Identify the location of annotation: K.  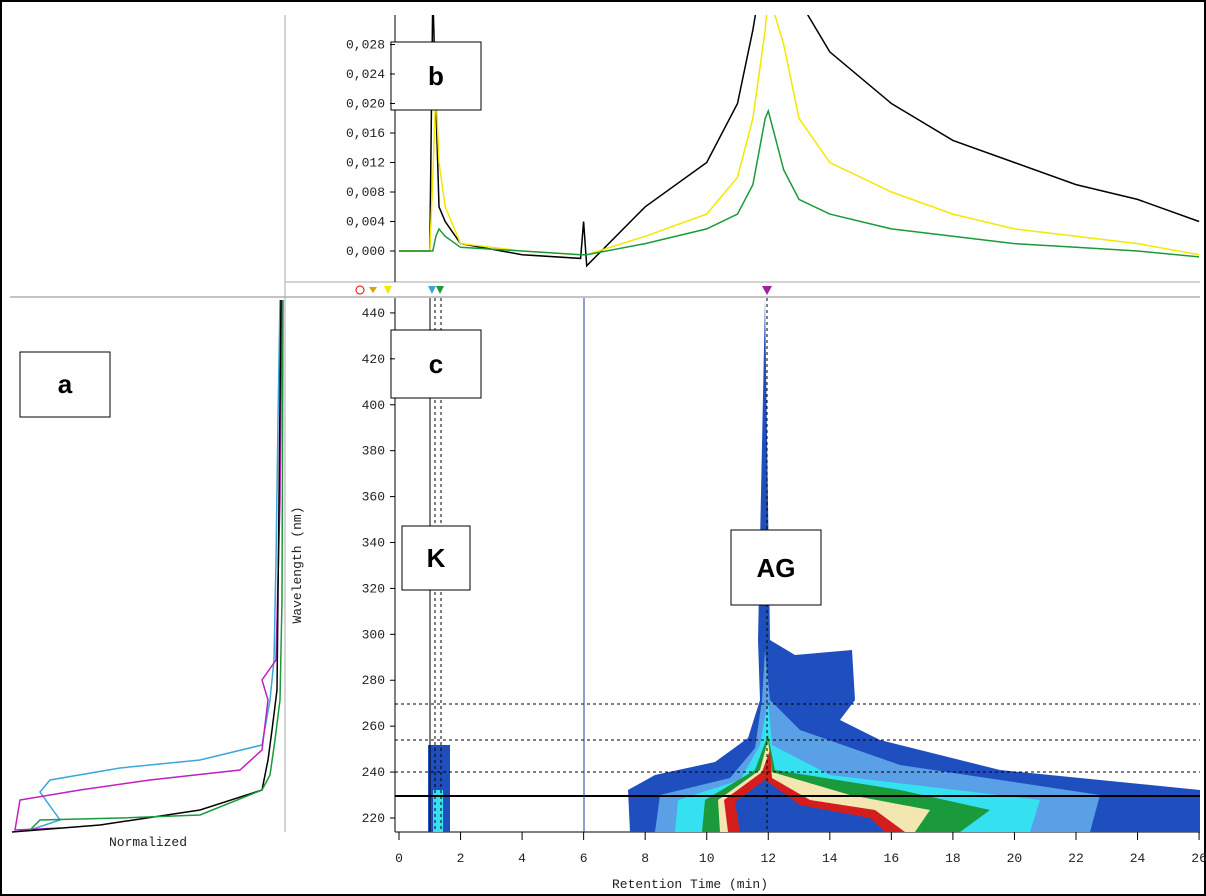
(436, 558).